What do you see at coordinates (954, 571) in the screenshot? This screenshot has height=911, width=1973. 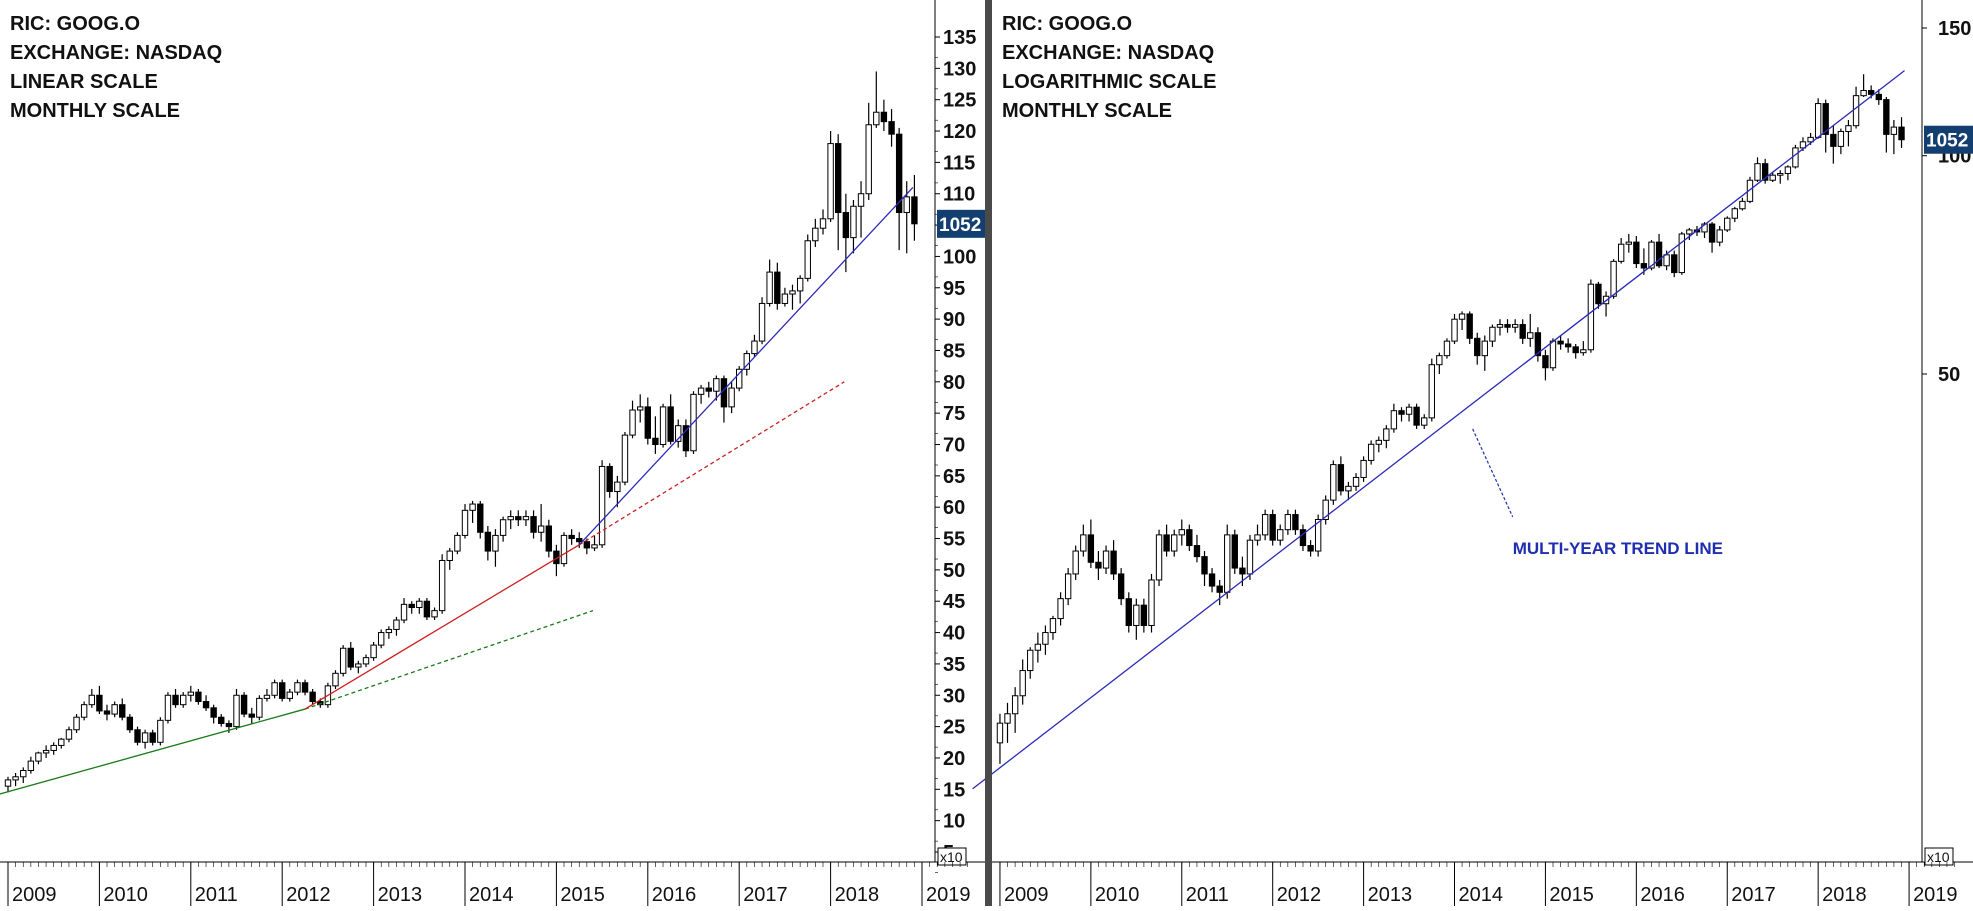 I see `y-tick-label: 50` at bounding box center [954, 571].